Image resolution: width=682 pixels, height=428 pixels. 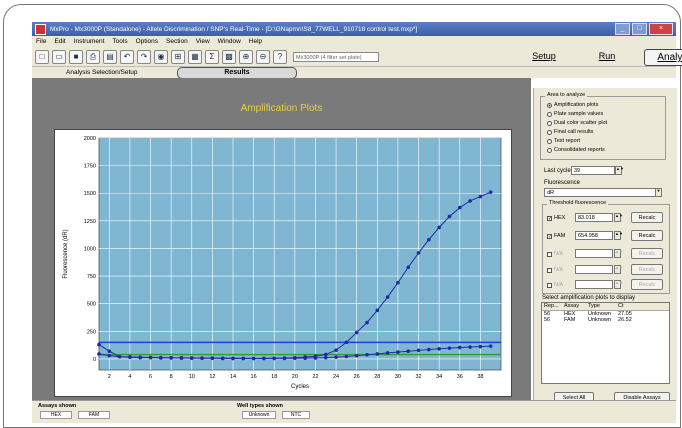 I want to click on y-tick-label: 1500, so click(x=90, y=194).